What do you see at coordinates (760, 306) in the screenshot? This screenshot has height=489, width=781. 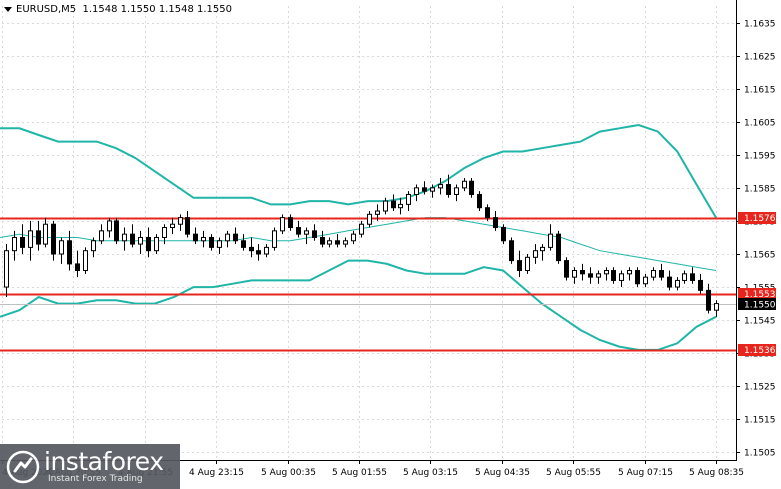 I see `current-price-text: 1.1550` at bounding box center [760, 306].